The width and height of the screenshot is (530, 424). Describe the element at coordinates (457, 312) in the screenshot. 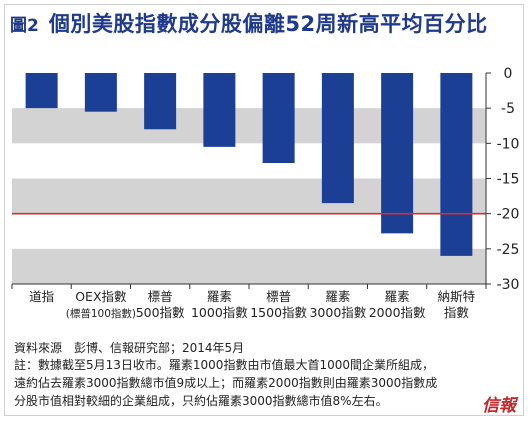

I see `x-tick-label: 指數` at that location.